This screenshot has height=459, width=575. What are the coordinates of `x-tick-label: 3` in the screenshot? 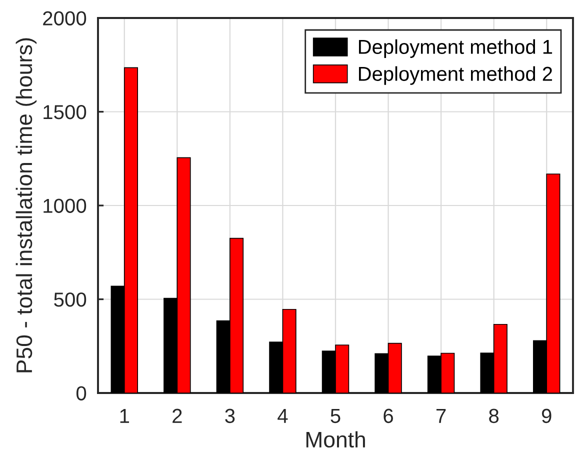 It's located at (230, 416).